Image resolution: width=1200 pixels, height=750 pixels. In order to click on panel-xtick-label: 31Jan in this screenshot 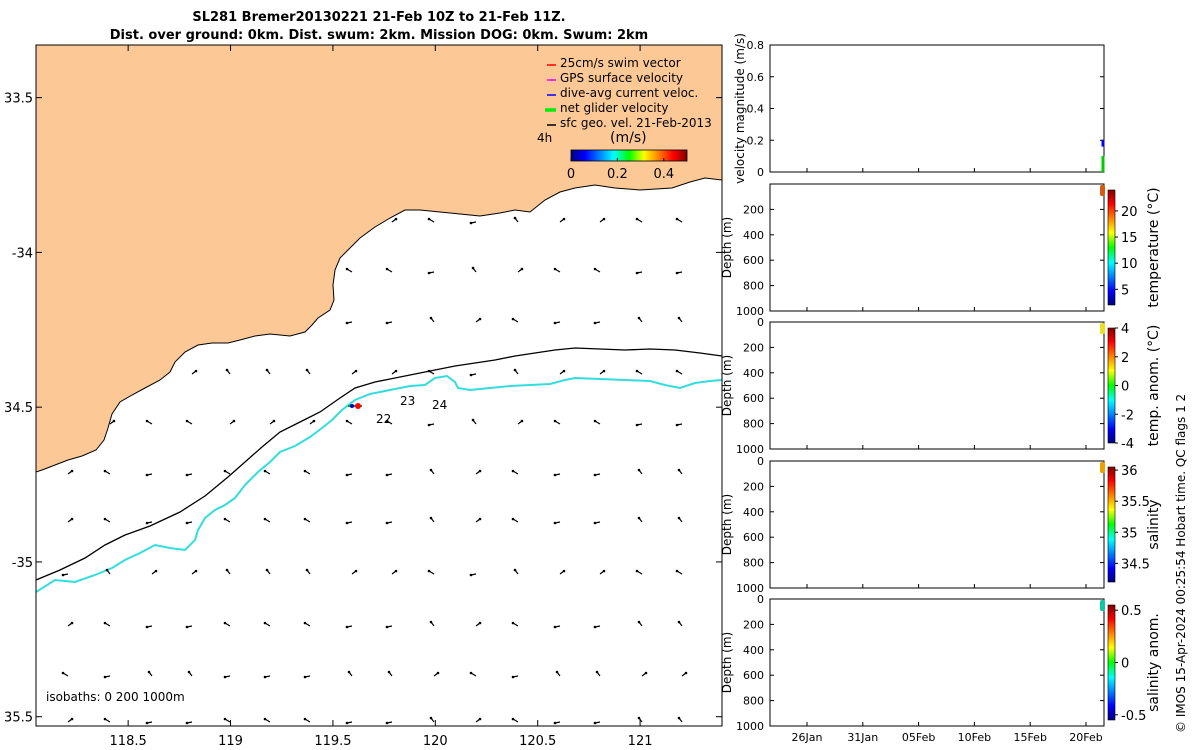, I will do `click(862, 737)`.